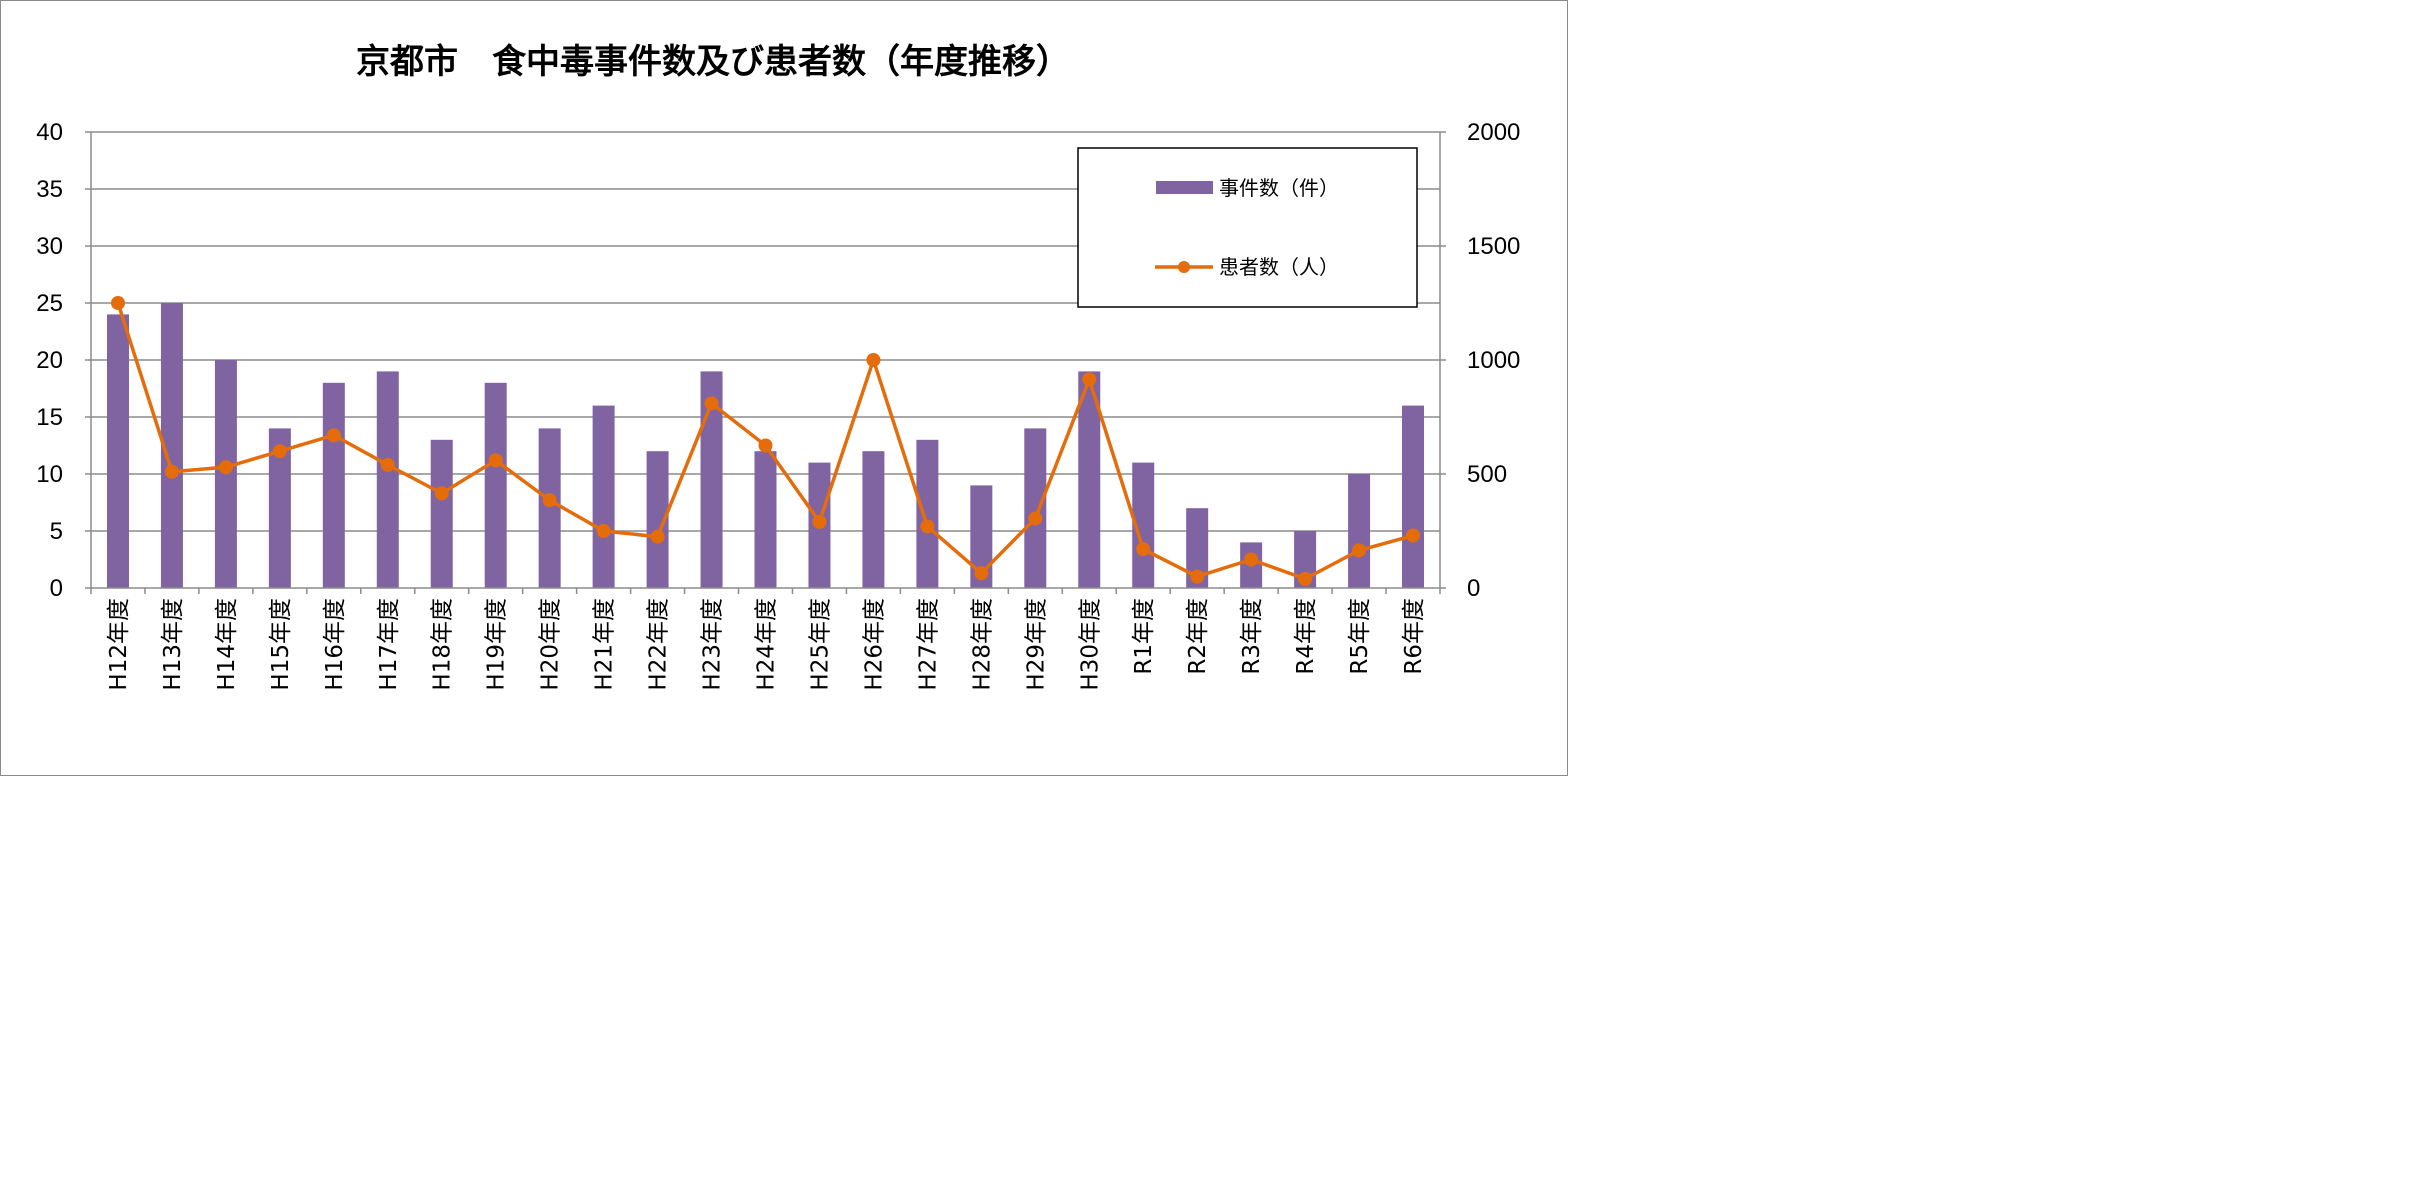 The height and width of the screenshot is (1203, 2430). What do you see at coordinates (281, 644) in the screenshot?
I see `category-label: H15年度` at bounding box center [281, 644].